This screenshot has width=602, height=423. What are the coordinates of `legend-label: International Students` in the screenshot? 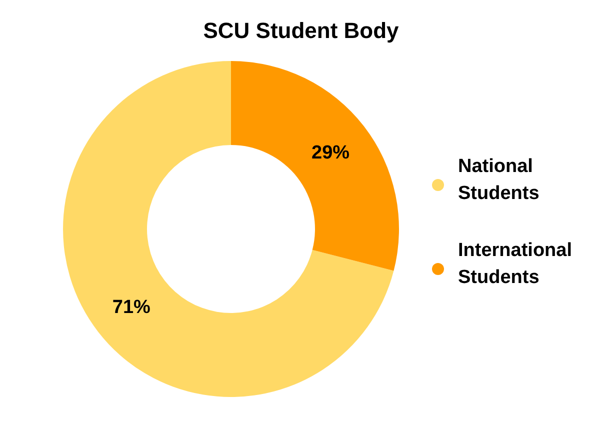 It's located at (515, 264).